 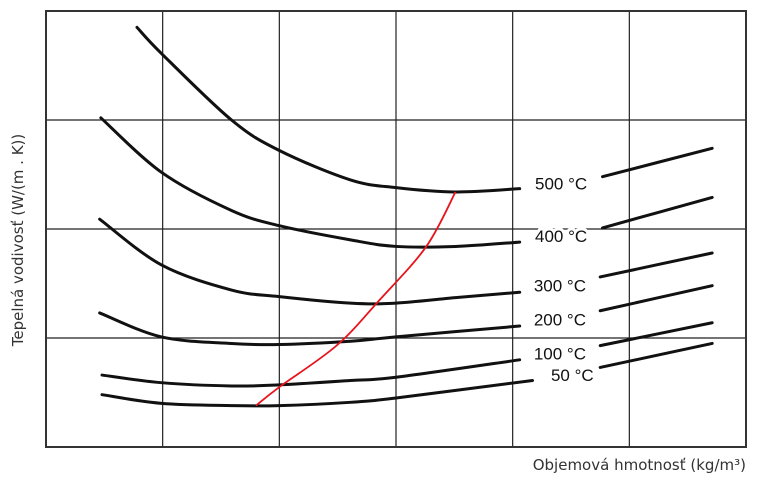 I want to click on optimum-density-line, so click(x=356, y=299).